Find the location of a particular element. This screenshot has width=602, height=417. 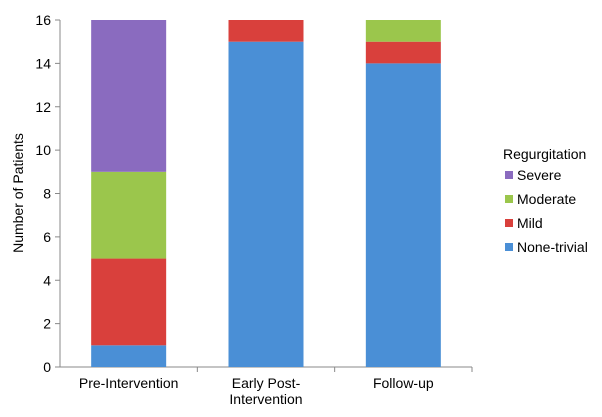

legend-label: None-trivial is located at coordinates (552, 247).